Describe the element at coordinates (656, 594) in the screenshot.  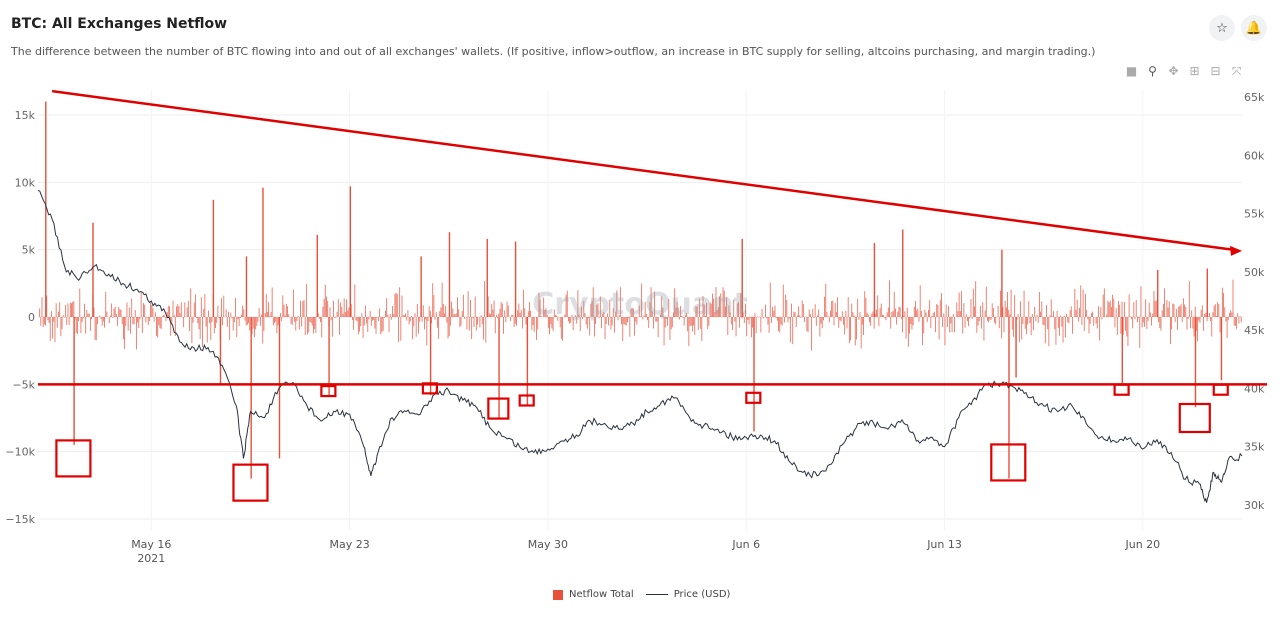
I see `legend-price-swatch` at that location.